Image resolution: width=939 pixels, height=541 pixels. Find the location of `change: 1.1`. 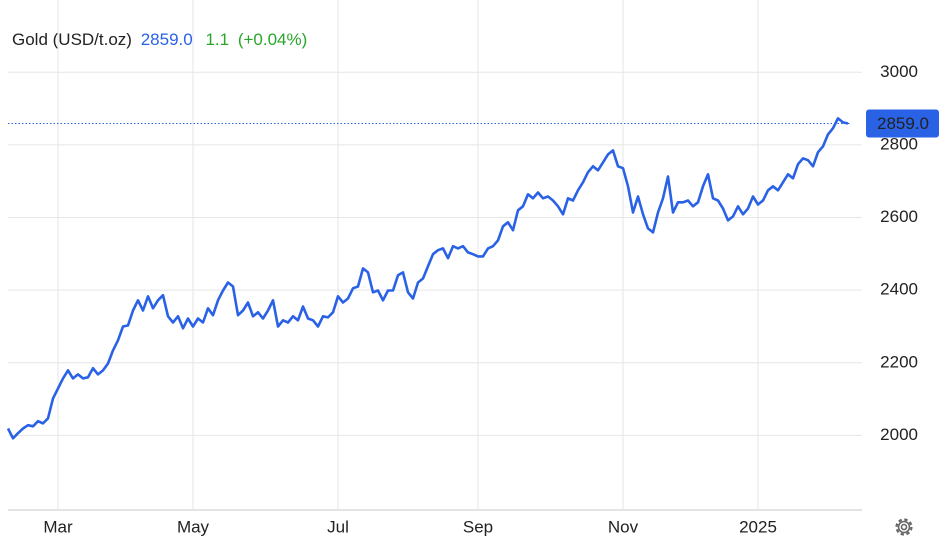

change: 1.1 is located at coordinates (217, 39).